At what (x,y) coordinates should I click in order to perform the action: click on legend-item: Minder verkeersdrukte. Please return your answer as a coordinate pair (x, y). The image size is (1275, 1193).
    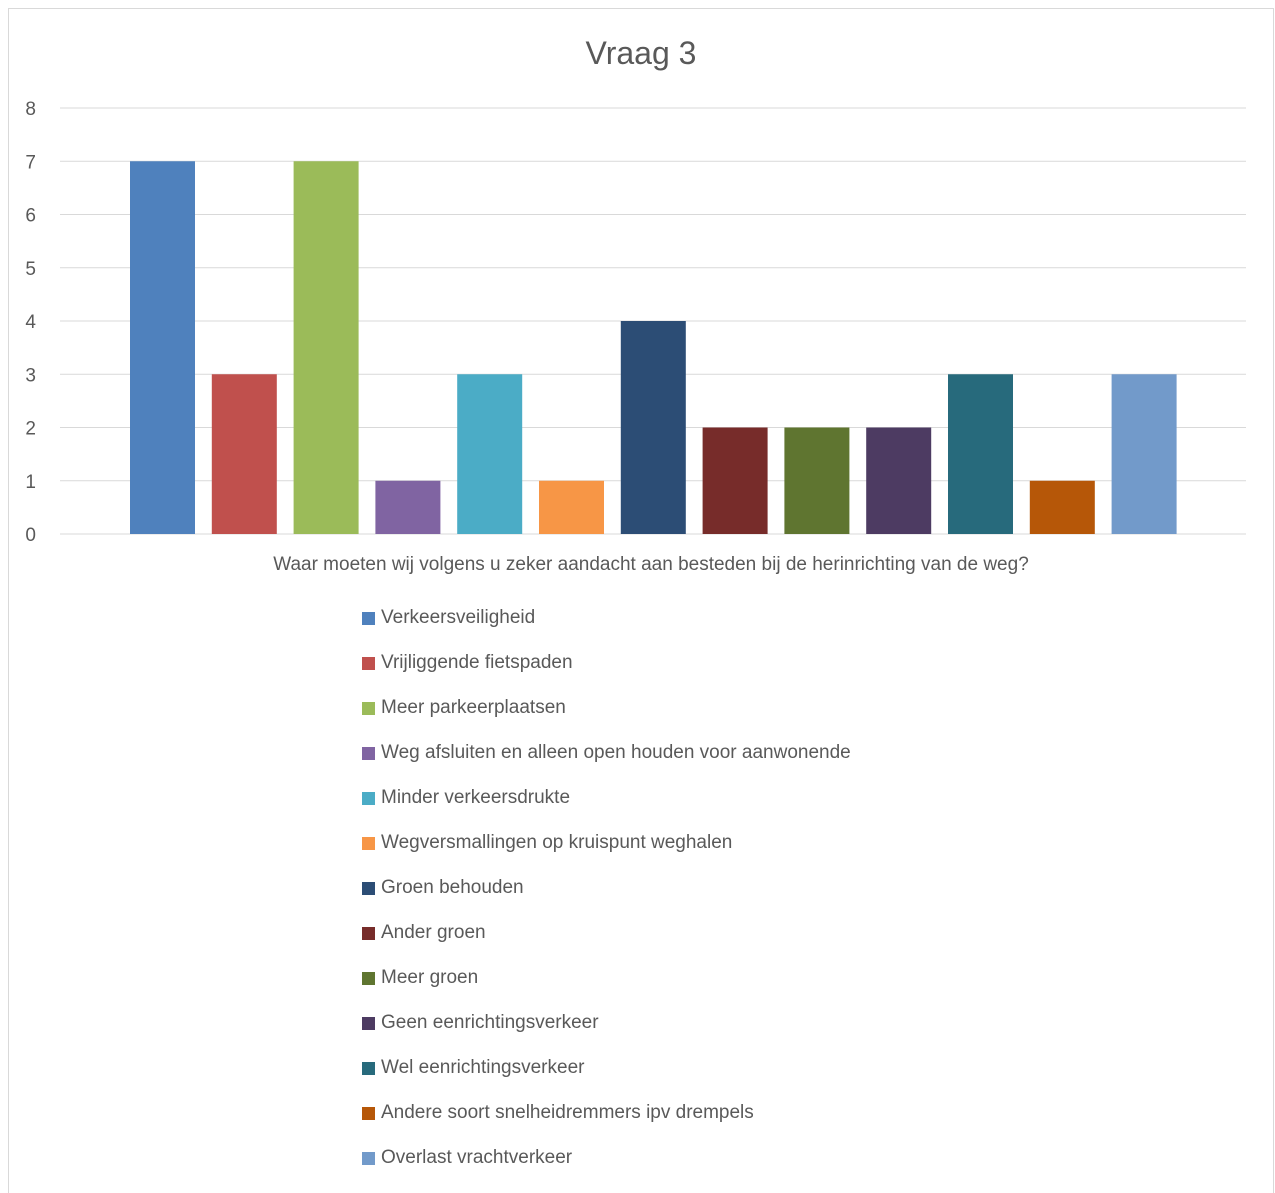
    Looking at the image, I should click on (466, 798).